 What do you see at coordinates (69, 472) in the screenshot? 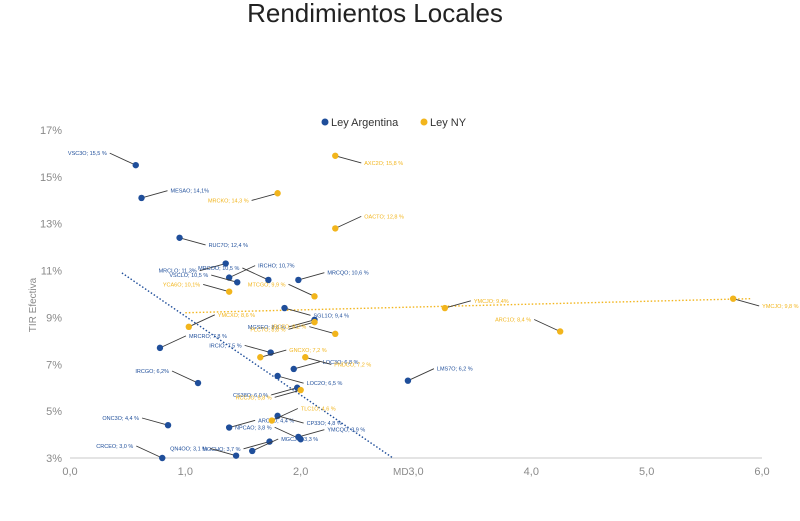
I see `x-tick-label: 0,0` at bounding box center [69, 472].